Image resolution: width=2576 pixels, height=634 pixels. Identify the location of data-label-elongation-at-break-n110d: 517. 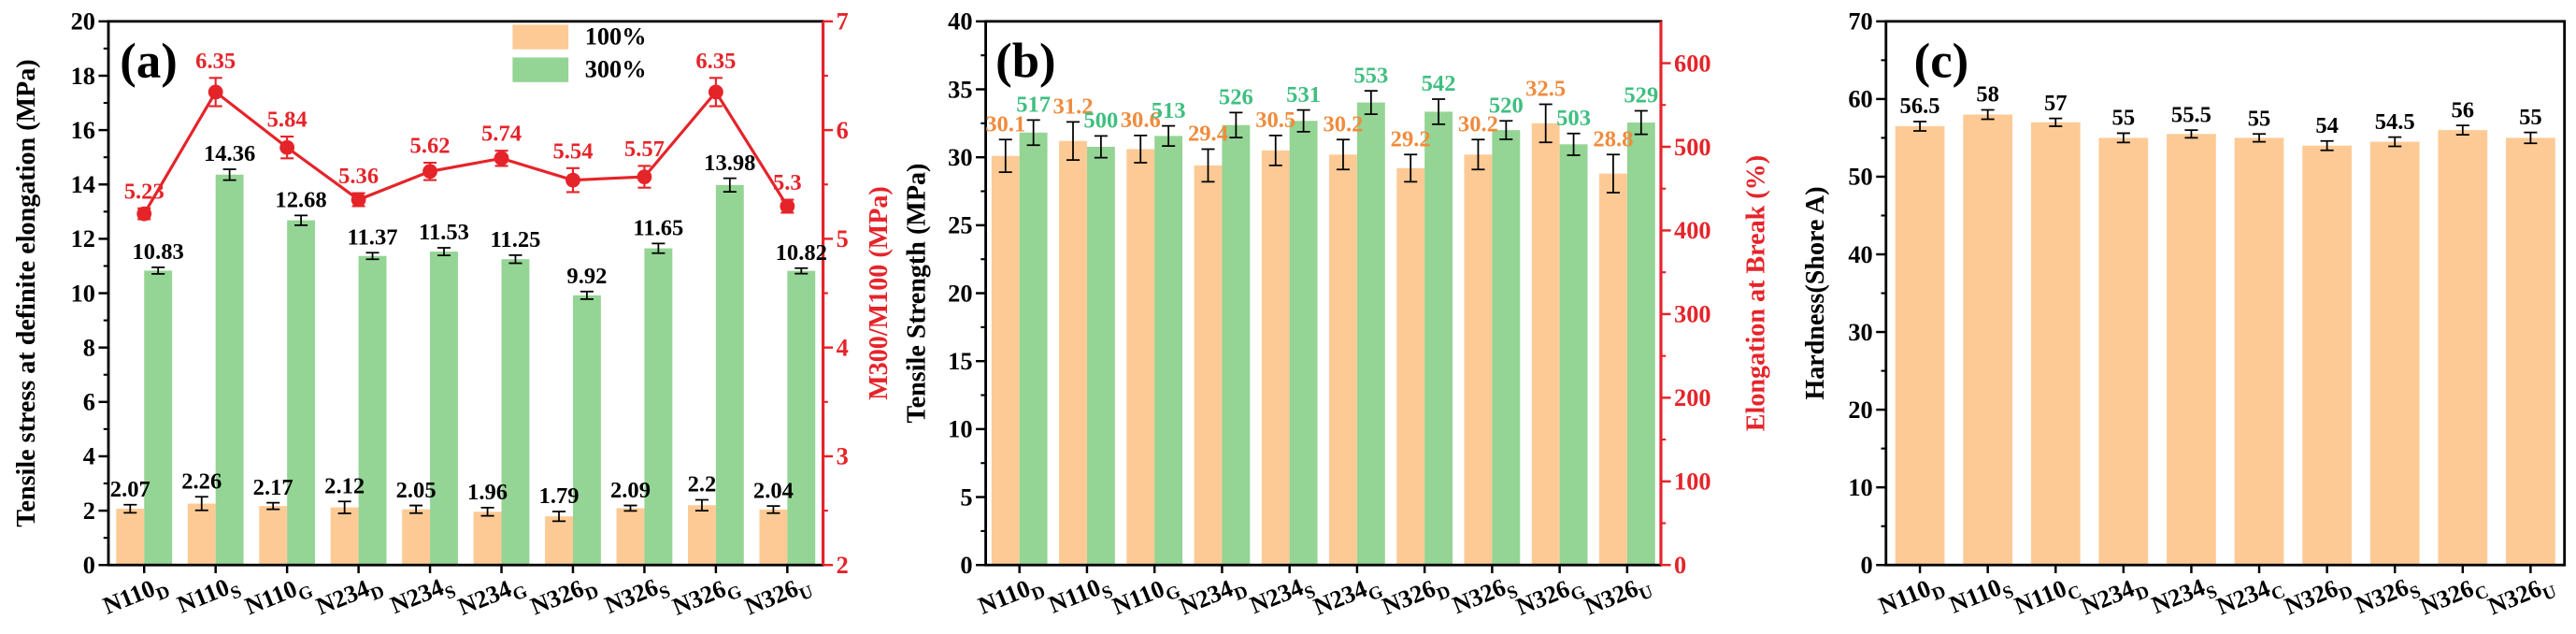
(1033, 105).